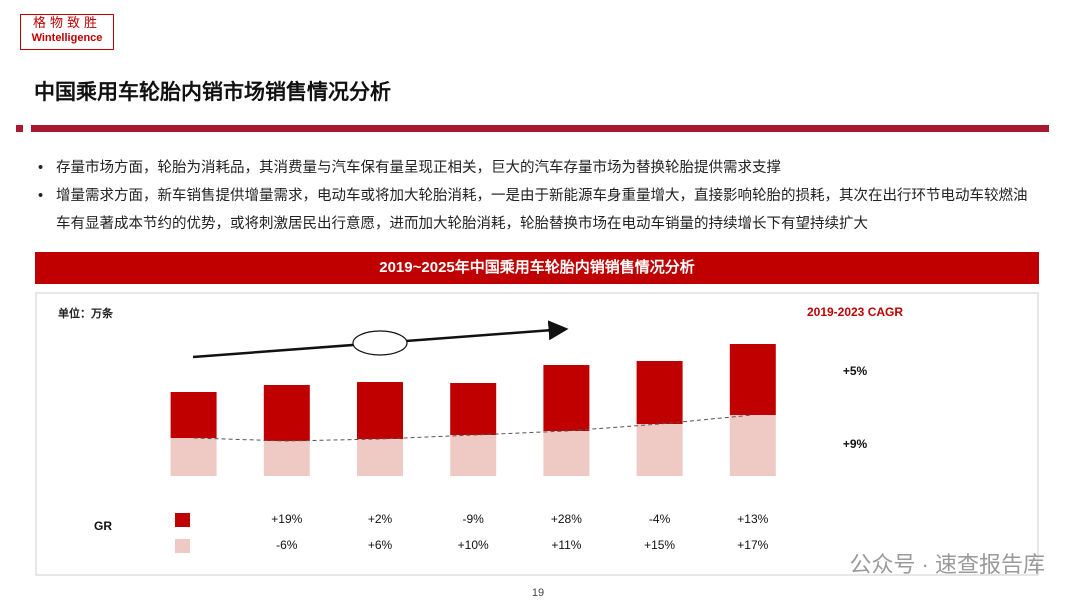 The width and height of the screenshot is (1080, 607). I want to click on title-rule, so click(540, 128).